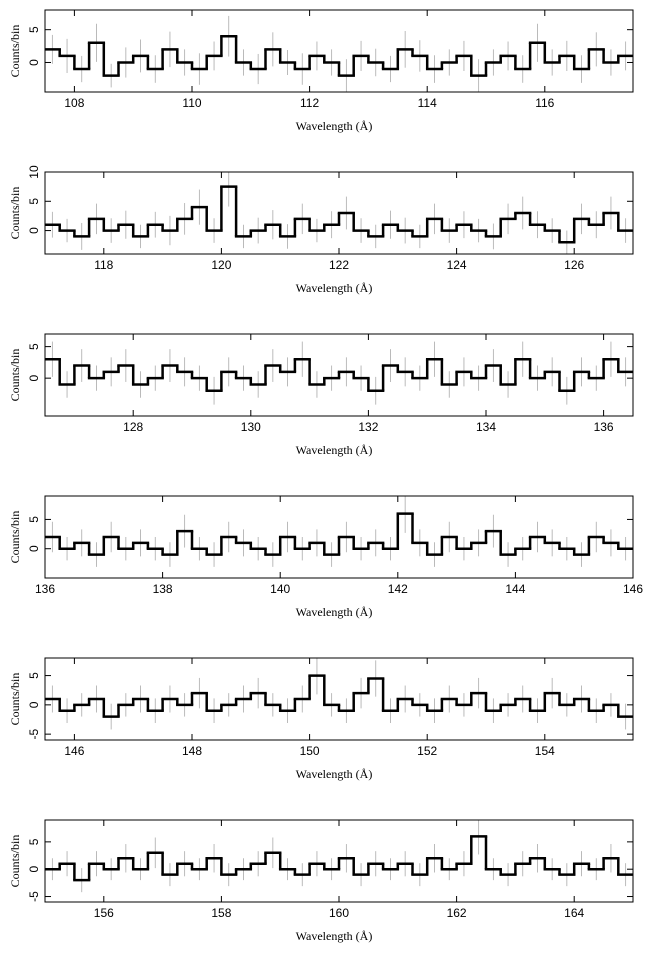  What do you see at coordinates (545, 751) in the screenshot?
I see `x-tick-label: 154` at bounding box center [545, 751].